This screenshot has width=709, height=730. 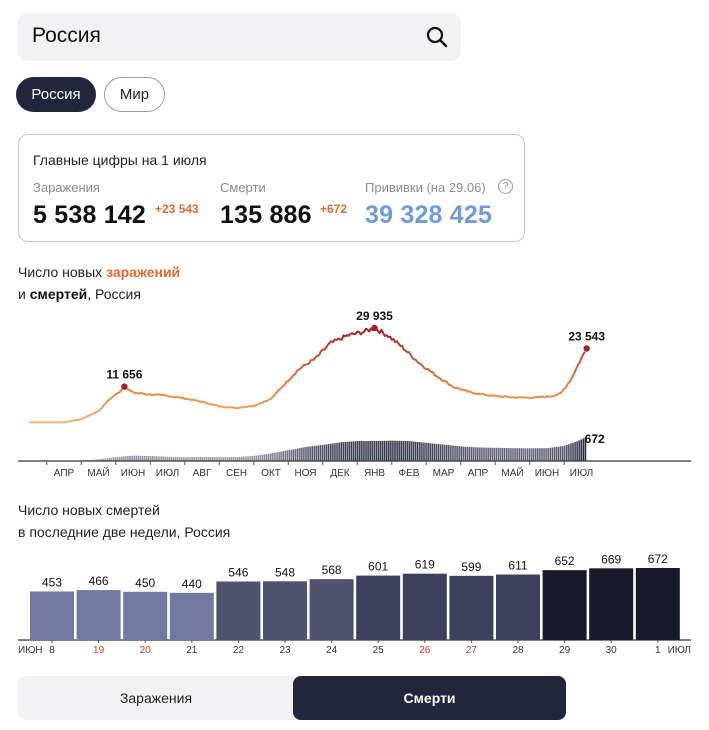 I want to click on help-icon: ?, so click(x=505, y=186).